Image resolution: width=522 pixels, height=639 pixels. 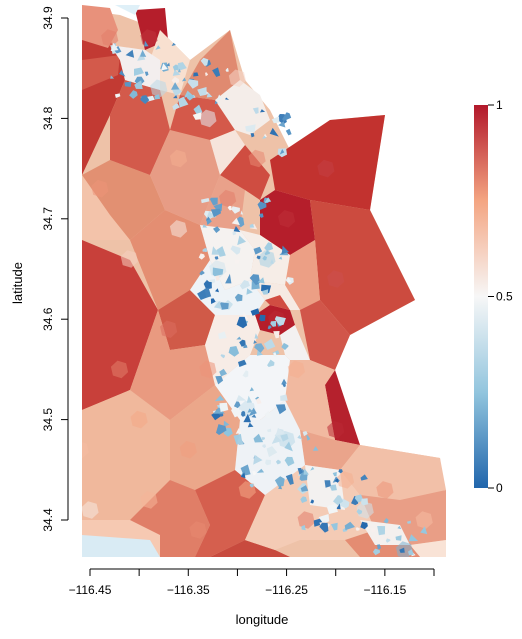 I want to click on x-tick-label: −116.45, so click(x=90, y=590).